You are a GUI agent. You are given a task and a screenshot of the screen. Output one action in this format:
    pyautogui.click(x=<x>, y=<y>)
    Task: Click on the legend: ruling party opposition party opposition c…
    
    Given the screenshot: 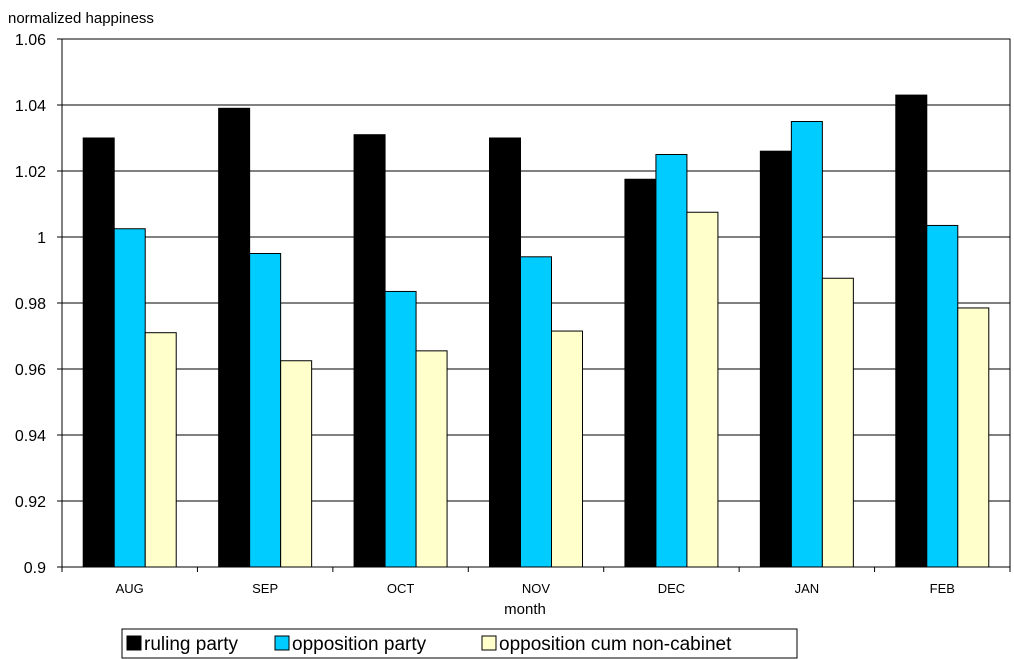 What is the action you would take?
    pyautogui.click(x=459, y=643)
    